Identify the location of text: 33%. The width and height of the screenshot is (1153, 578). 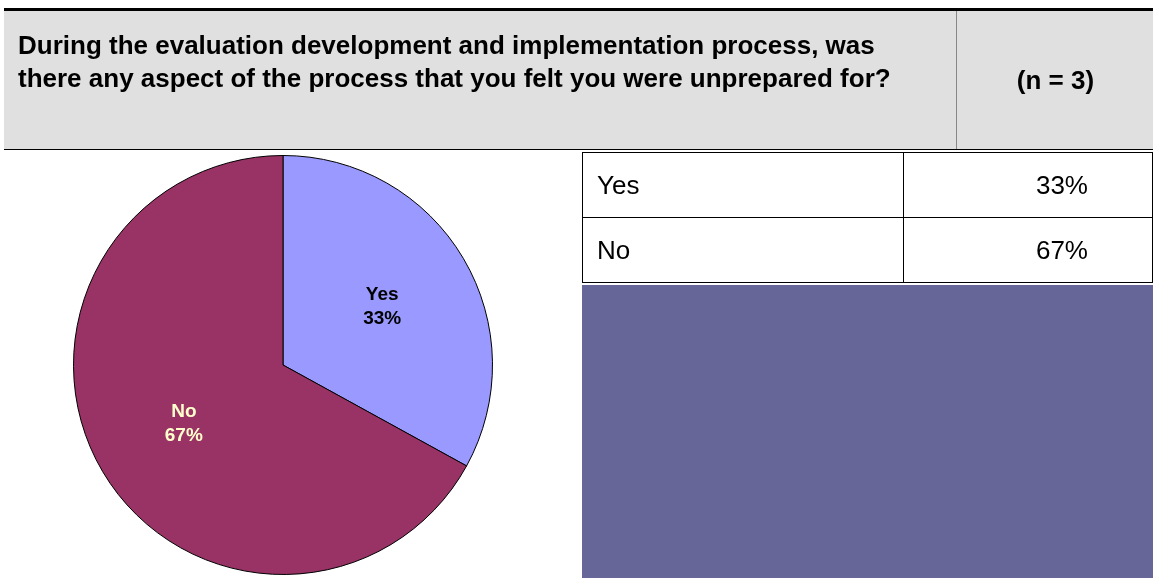
(1061, 184).